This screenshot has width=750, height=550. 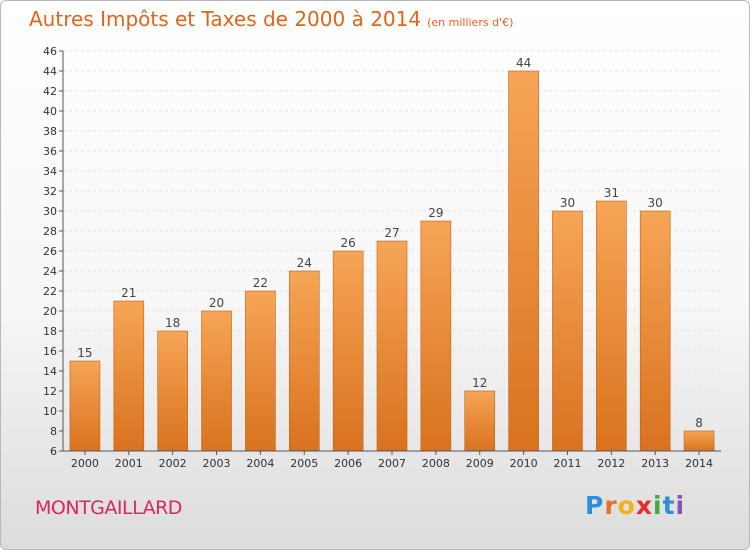 What do you see at coordinates (172, 391) in the screenshot?
I see `bar-2002` at bounding box center [172, 391].